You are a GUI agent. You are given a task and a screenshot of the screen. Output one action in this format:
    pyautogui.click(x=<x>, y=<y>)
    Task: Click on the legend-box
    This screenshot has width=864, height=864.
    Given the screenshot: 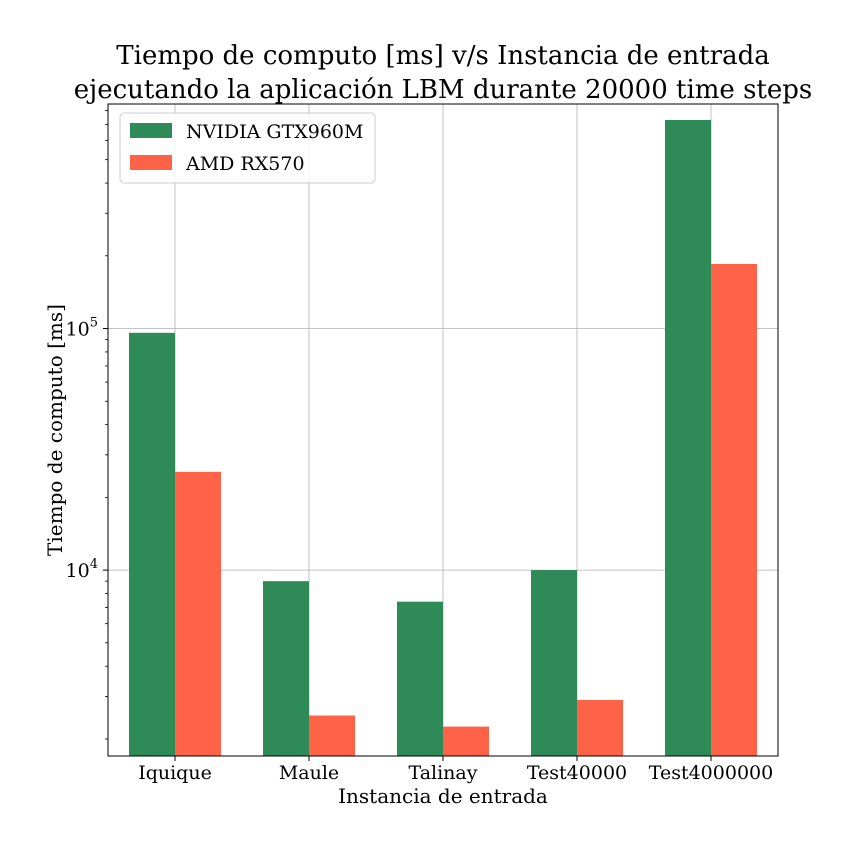 What is the action you would take?
    pyautogui.click(x=247, y=148)
    